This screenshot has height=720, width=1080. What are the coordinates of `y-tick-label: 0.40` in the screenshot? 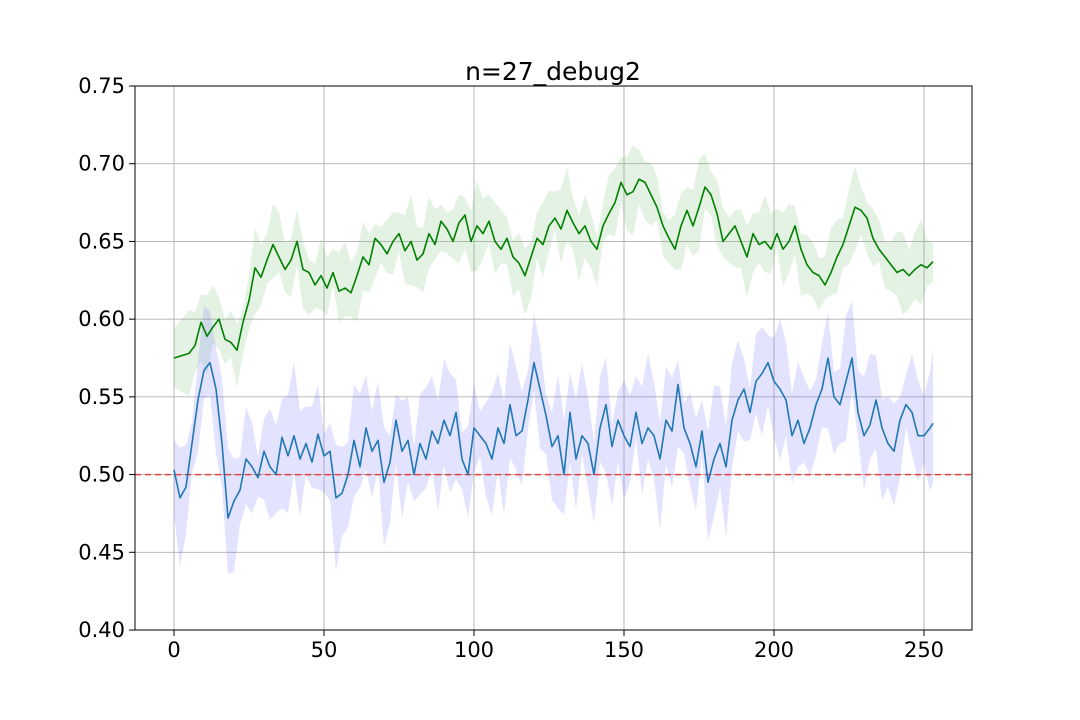 It's located at (101, 630).